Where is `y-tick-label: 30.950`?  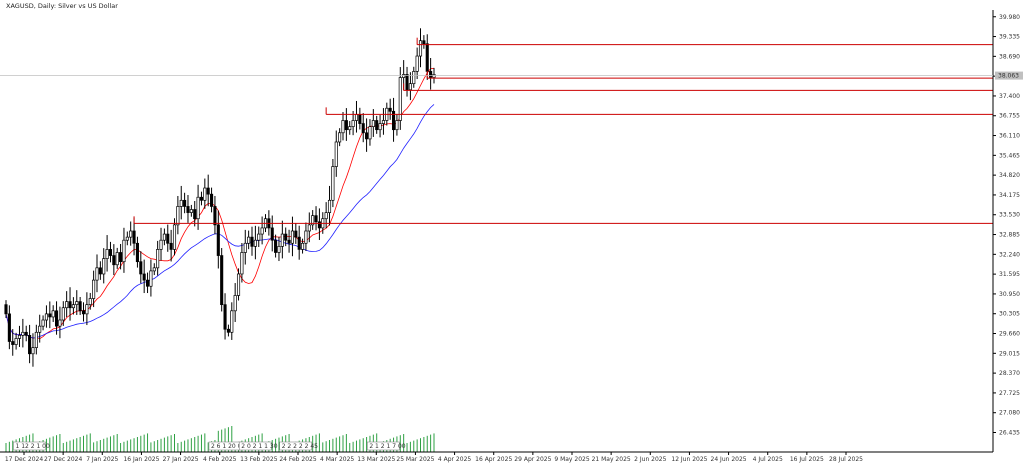 y-tick-label: 30.950 is located at coordinates (1009, 294).